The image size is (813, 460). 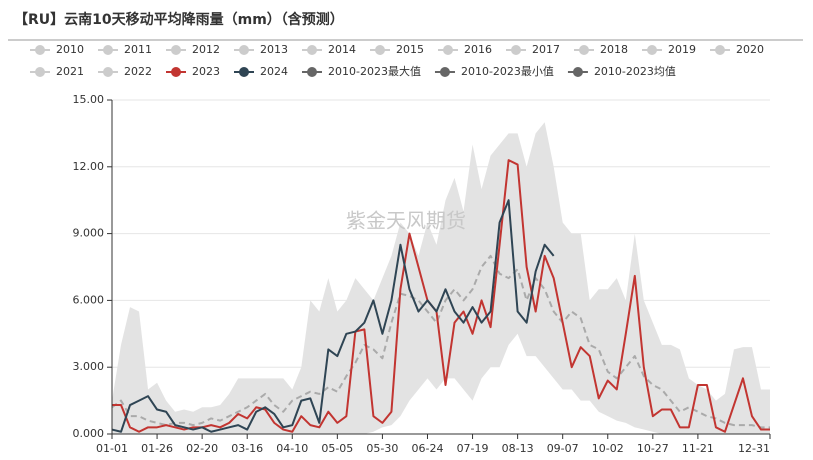 What do you see at coordinates (112, 448) in the screenshot?
I see `x-tick-label: 01-01` at bounding box center [112, 448].